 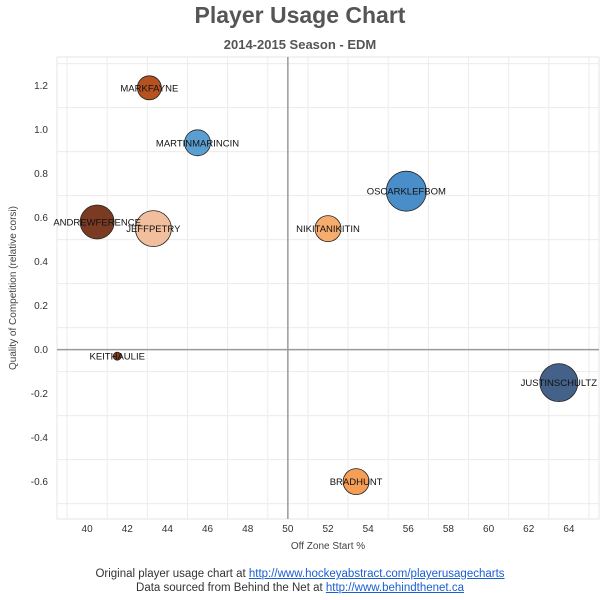 I want to click on data-point-label: NIKITANIKITIN, so click(x=328, y=229).